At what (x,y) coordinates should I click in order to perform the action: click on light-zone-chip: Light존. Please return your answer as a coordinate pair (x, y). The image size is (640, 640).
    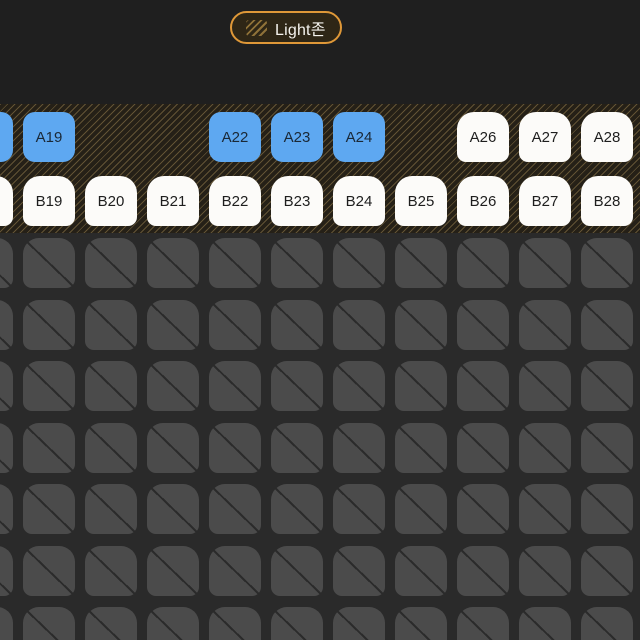
    Looking at the image, I should click on (286, 27).